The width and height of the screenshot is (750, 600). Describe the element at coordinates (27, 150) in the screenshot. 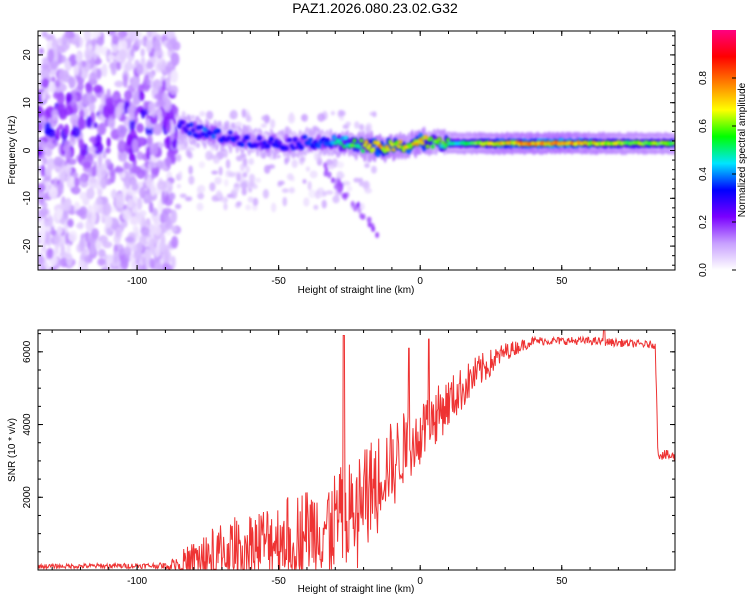

I see `spectrogram-y-tick-label: 0` at that location.